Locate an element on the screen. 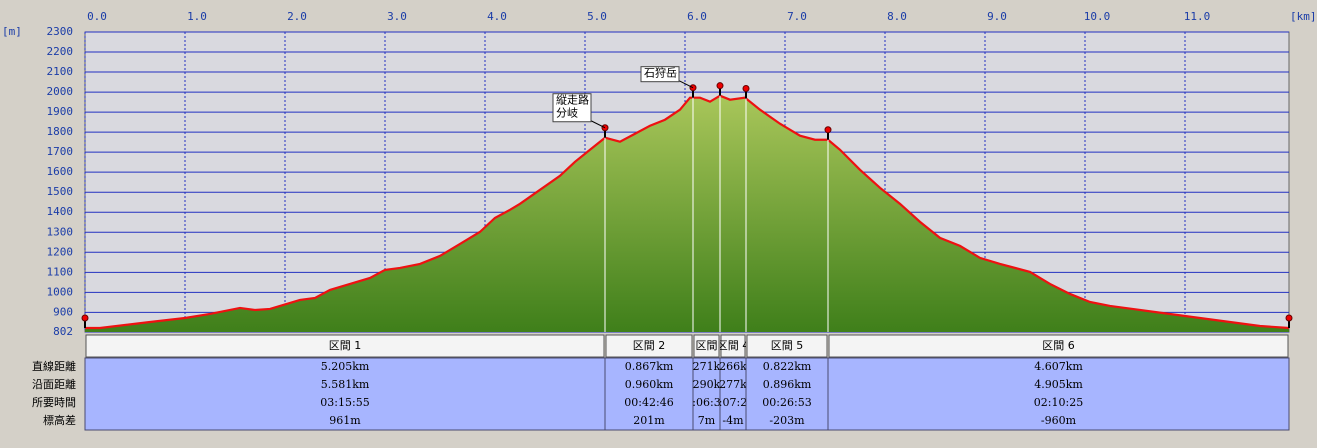  segment-title: 区間 6 is located at coordinates (1058, 345).